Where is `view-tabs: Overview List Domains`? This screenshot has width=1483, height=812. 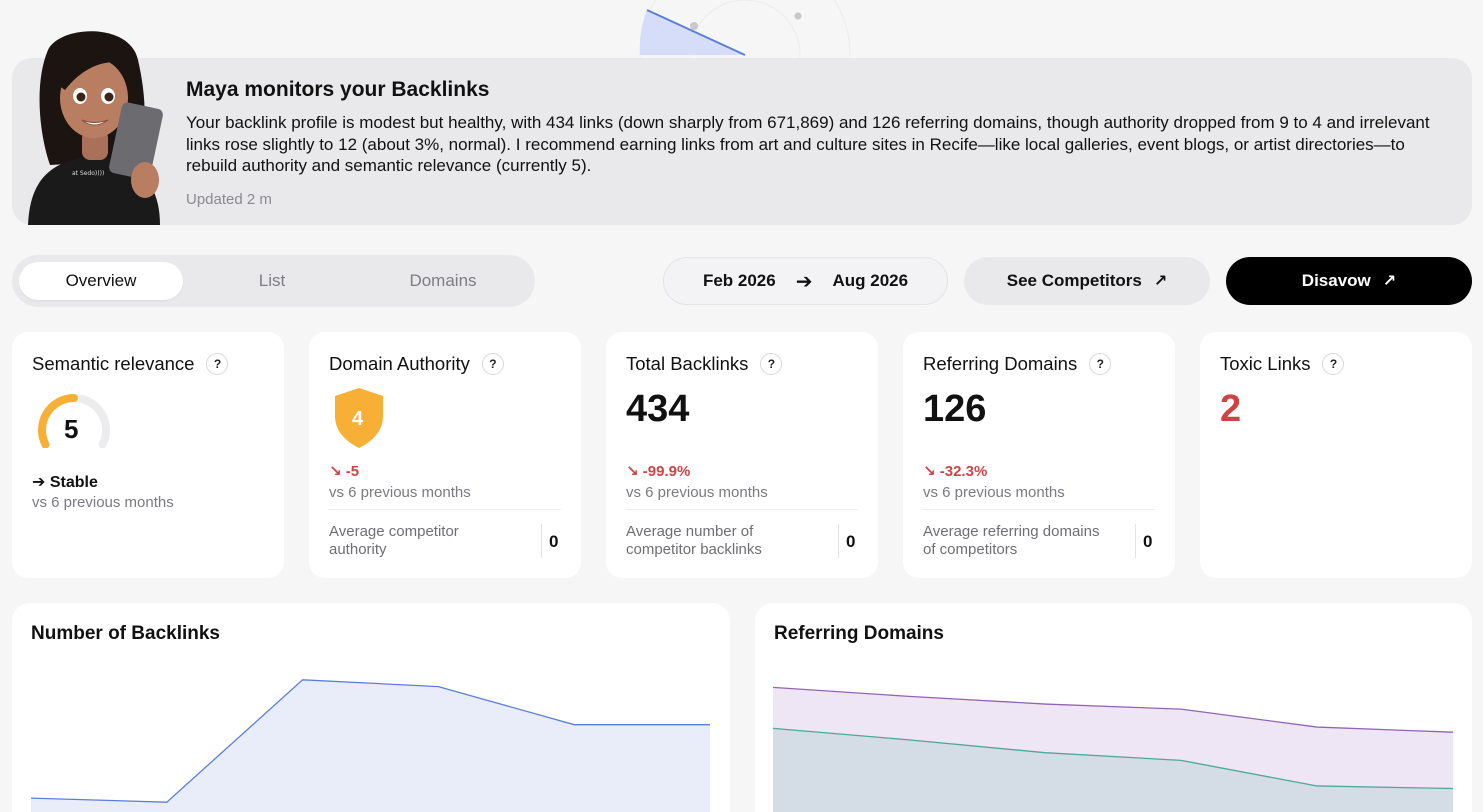
view-tabs: Overview List Domains is located at coordinates (273, 281).